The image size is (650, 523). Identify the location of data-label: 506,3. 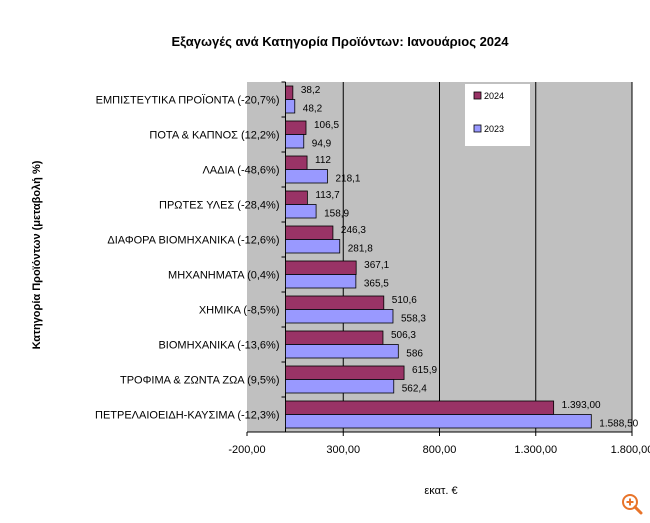
(403, 335).